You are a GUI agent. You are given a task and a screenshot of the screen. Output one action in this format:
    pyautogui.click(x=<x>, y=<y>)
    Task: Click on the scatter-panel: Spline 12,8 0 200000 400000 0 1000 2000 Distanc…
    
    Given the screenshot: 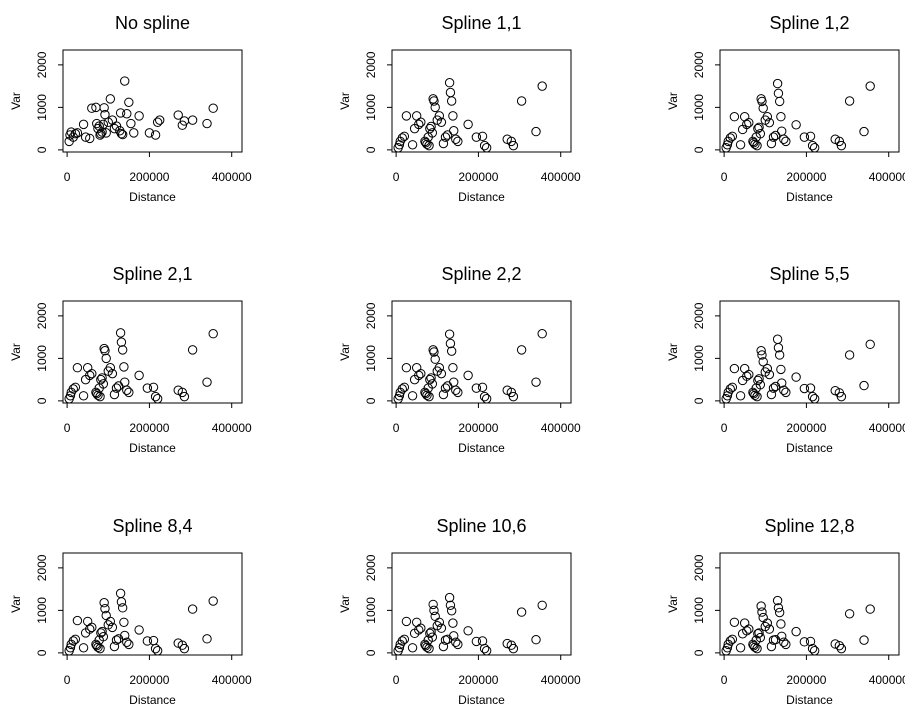 What is the action you would take?
    pyautogui.click(x=785, y=611)
    